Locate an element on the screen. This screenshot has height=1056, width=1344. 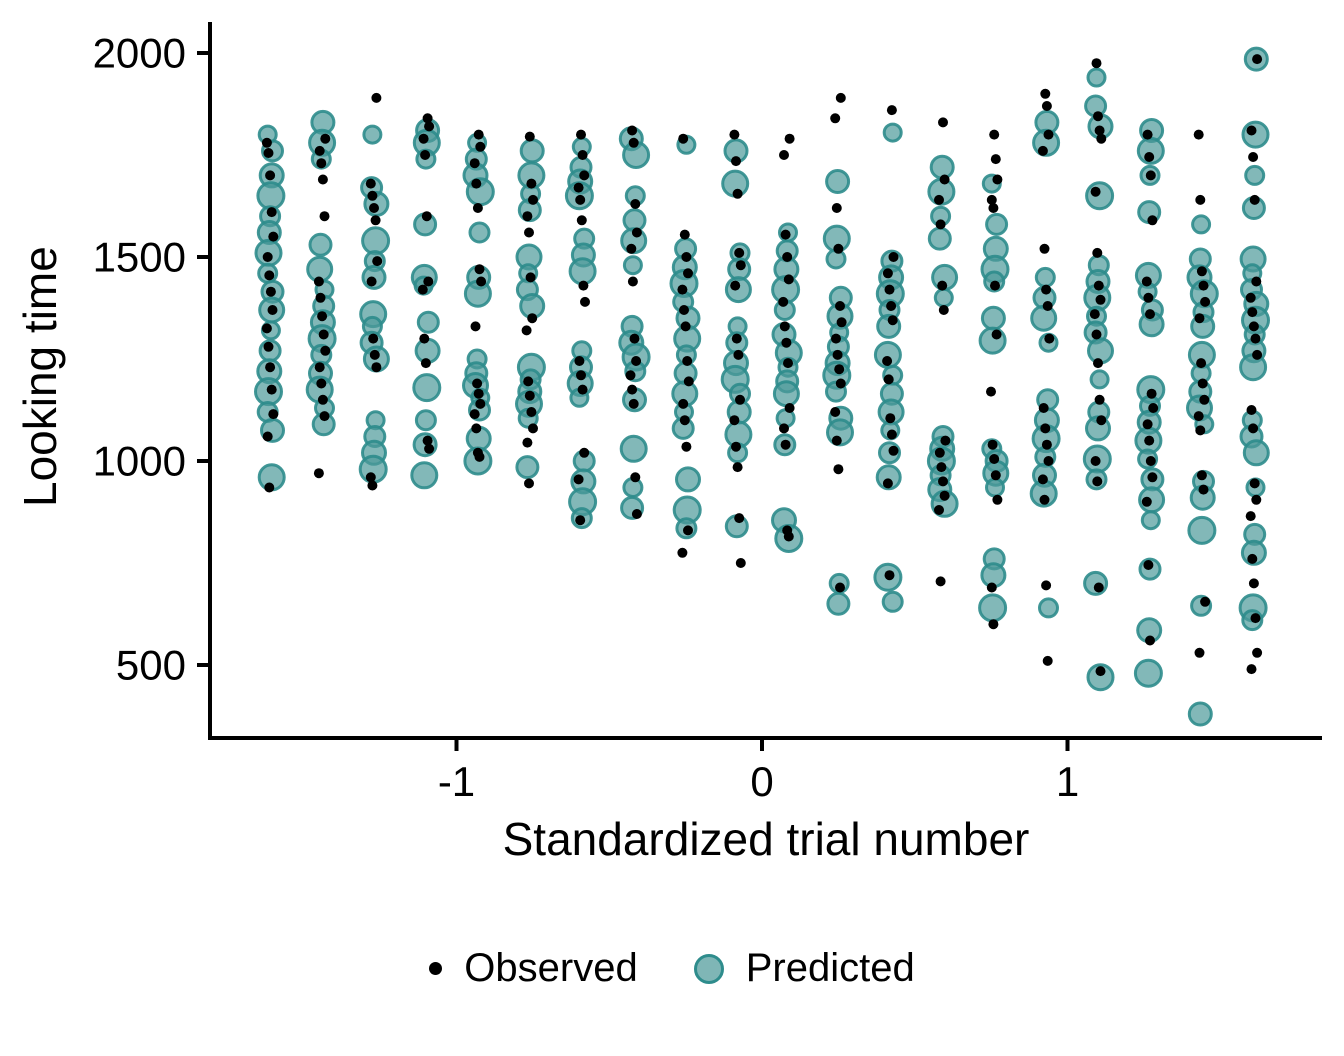
legend-item-observed: Observed is located at coordinates (533, 968).